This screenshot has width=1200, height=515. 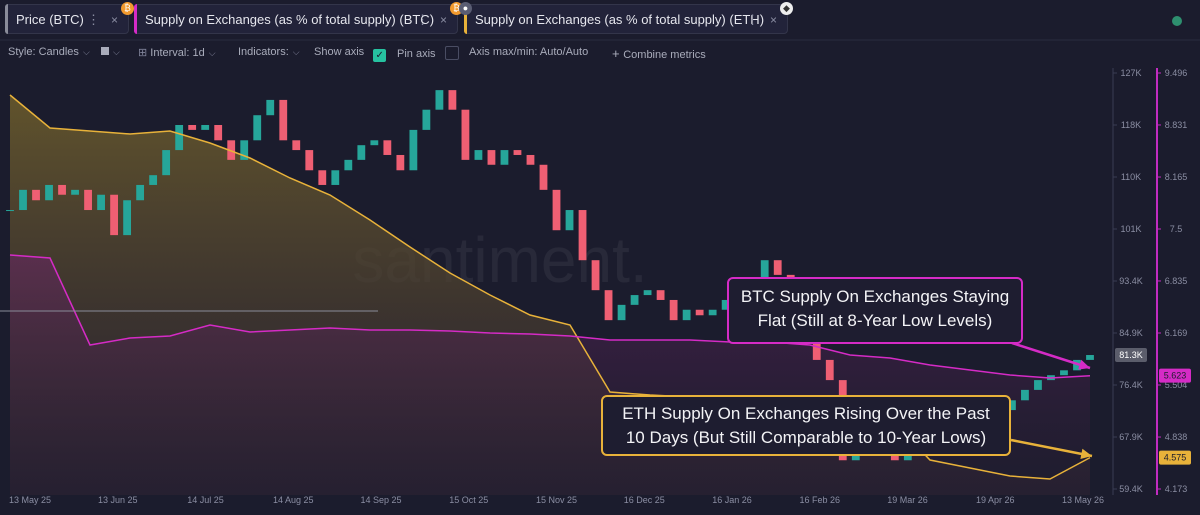 What do you see at coordinates (1131, 437) in the screenshot?
I see `y-tick-label: 67.9K` at bounding box center [1131, 437].